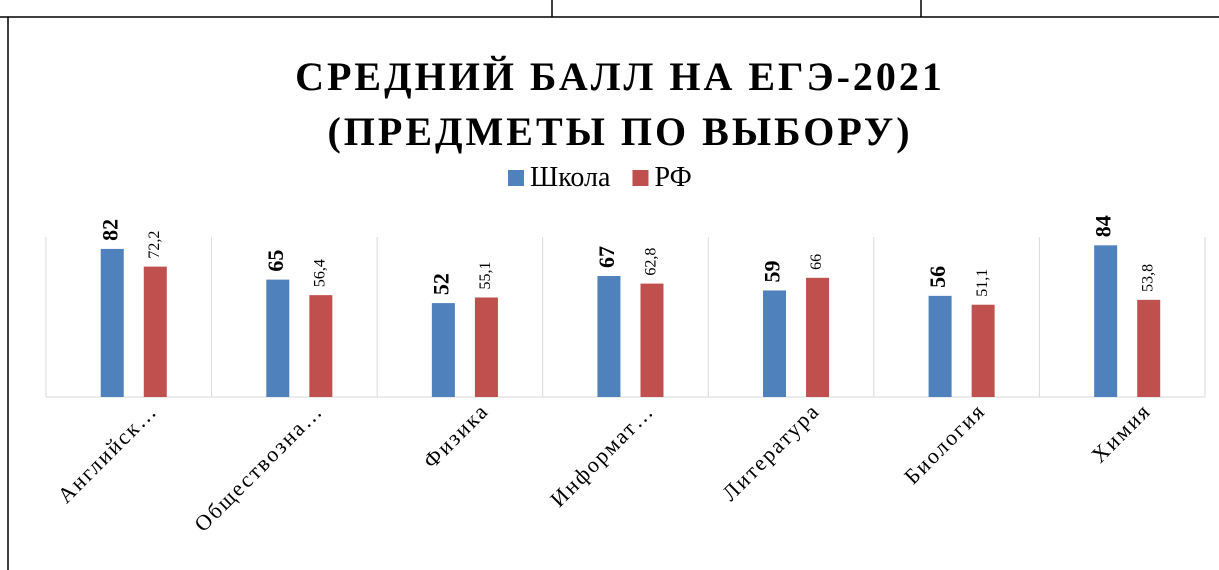 This screenshot has height=570, width=1219. Describe the element at coordinates (816, 262) in the screenshot. I see `value-label: 66` at that location.